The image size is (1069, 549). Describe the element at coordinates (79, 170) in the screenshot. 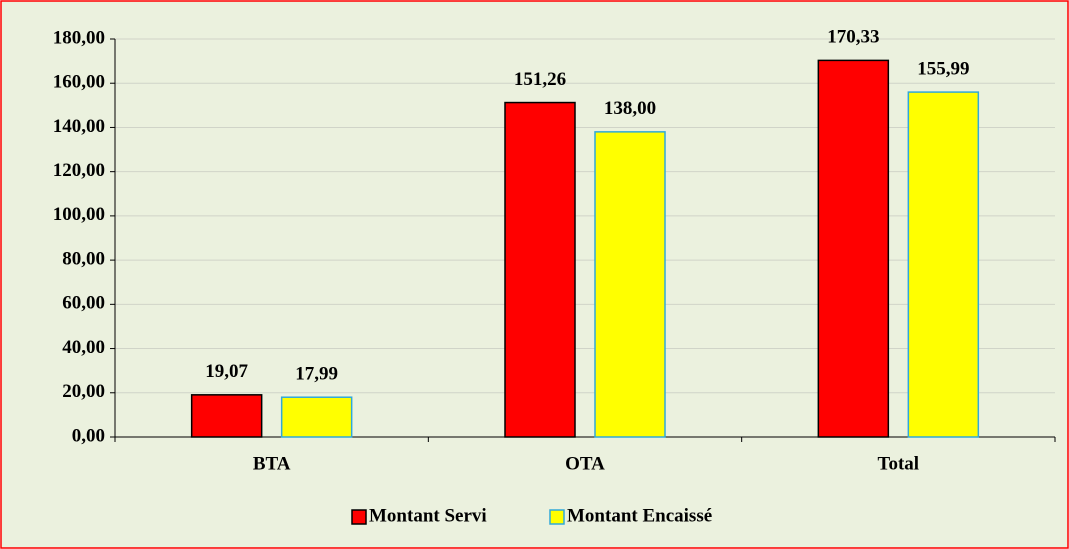

I see `y-tick-label: 120,00` at that location.